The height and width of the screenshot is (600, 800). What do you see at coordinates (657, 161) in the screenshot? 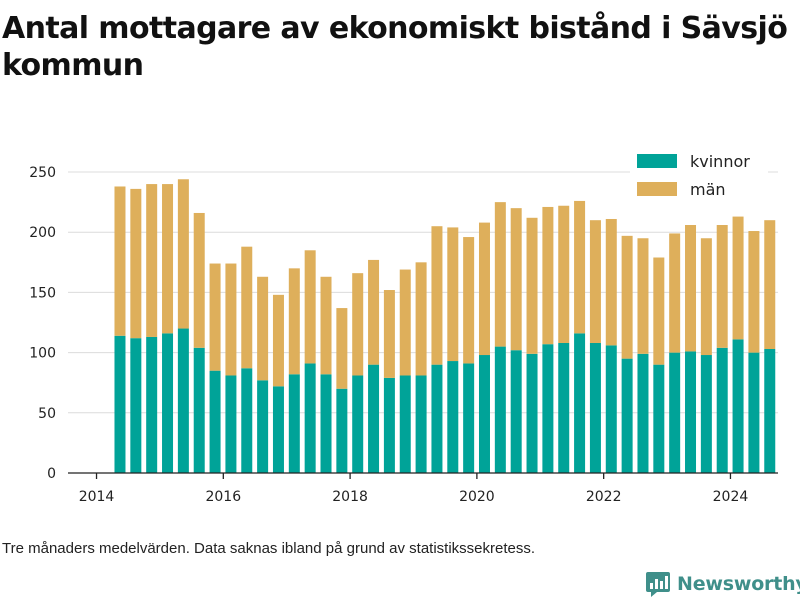
I see `legend-swatch-kvinnor` at bounding box center [657, 161].